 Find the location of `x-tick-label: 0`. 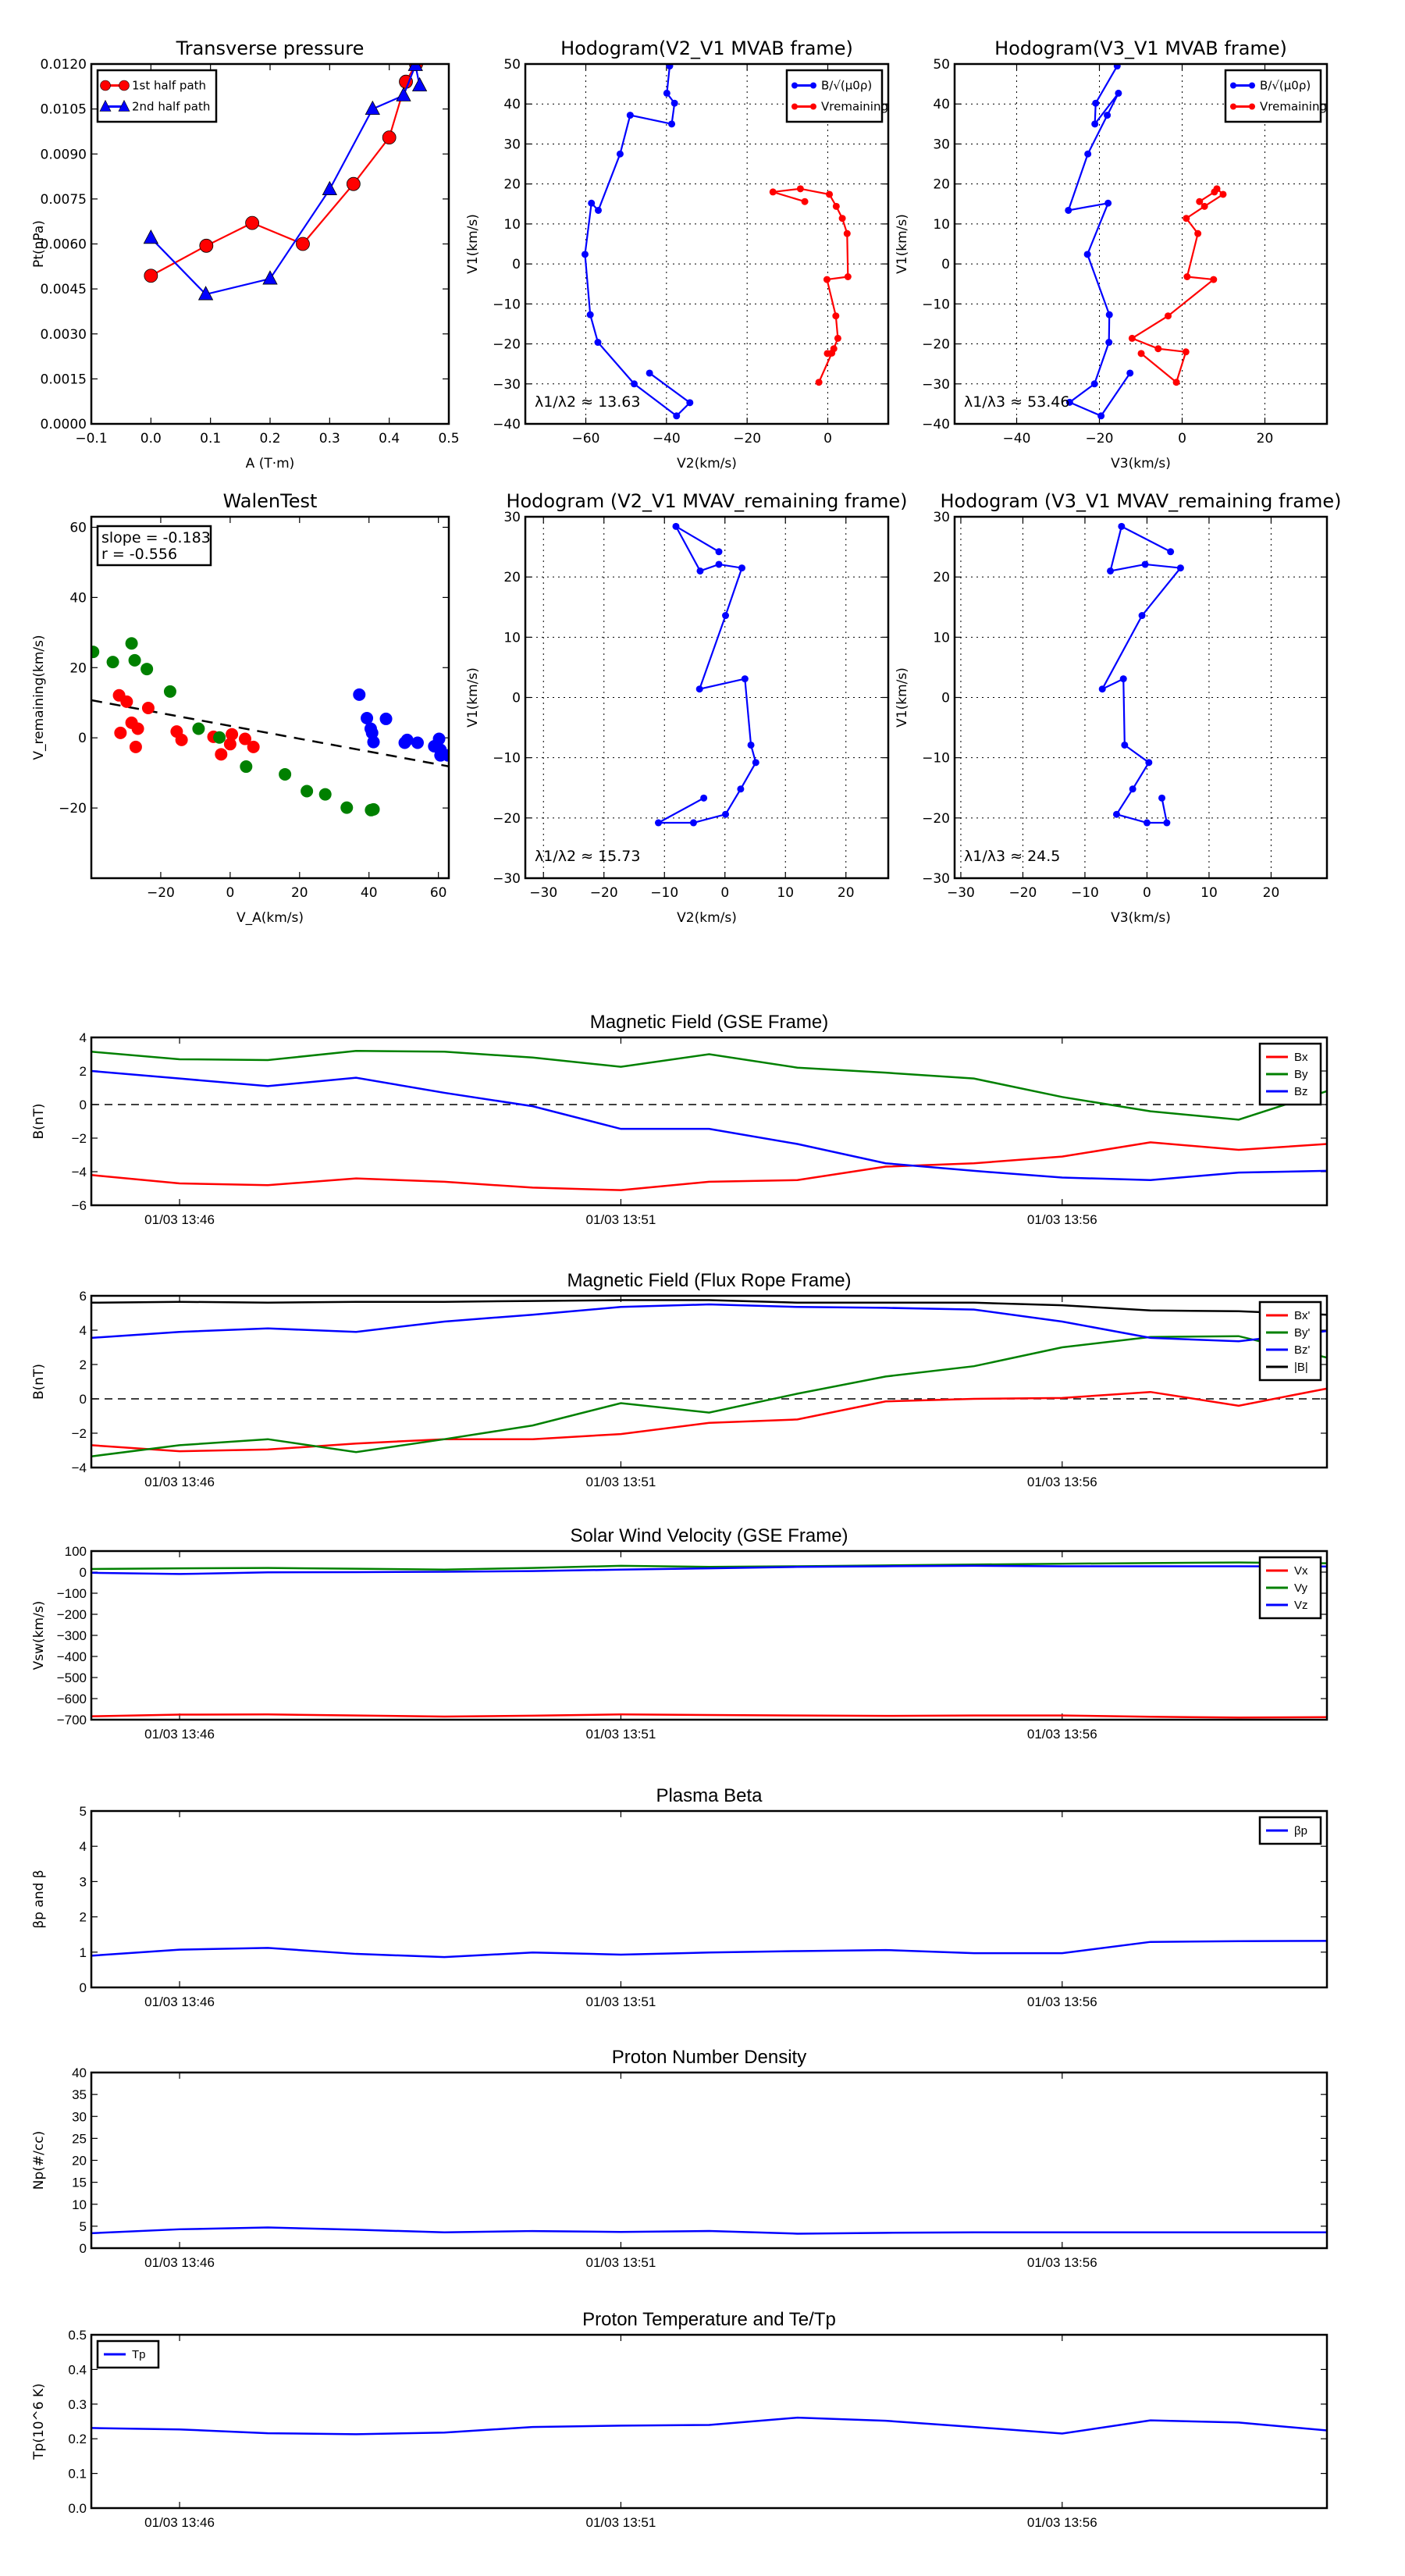

x-tick-label: 0 is located at coordinates (1147, 893).